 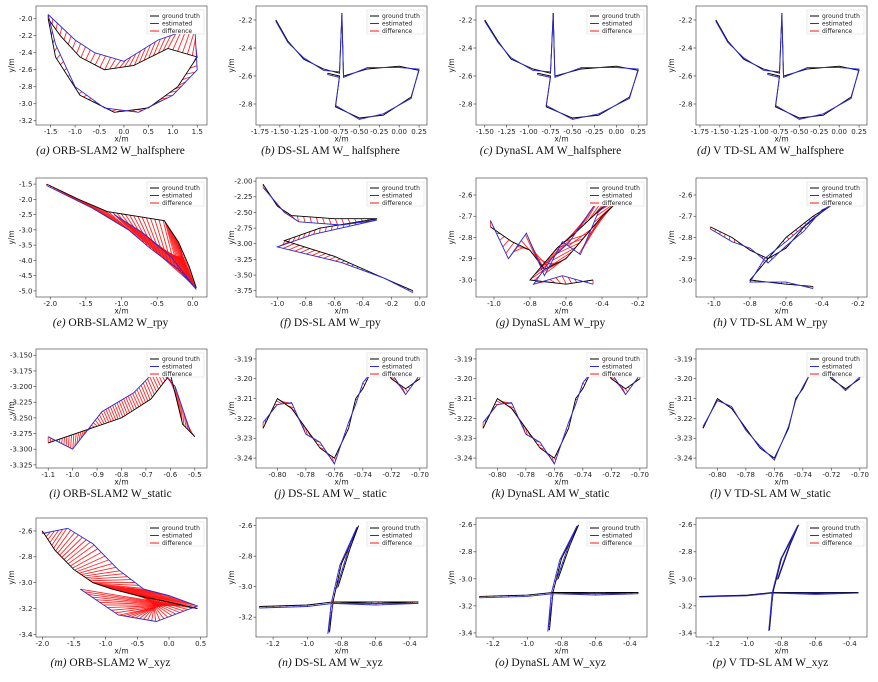 What do you see at coordinates (337, 323) in the screenshot?
I see `caption-text: DS-SL AM W_rpy` at bounding box center [337, 323].